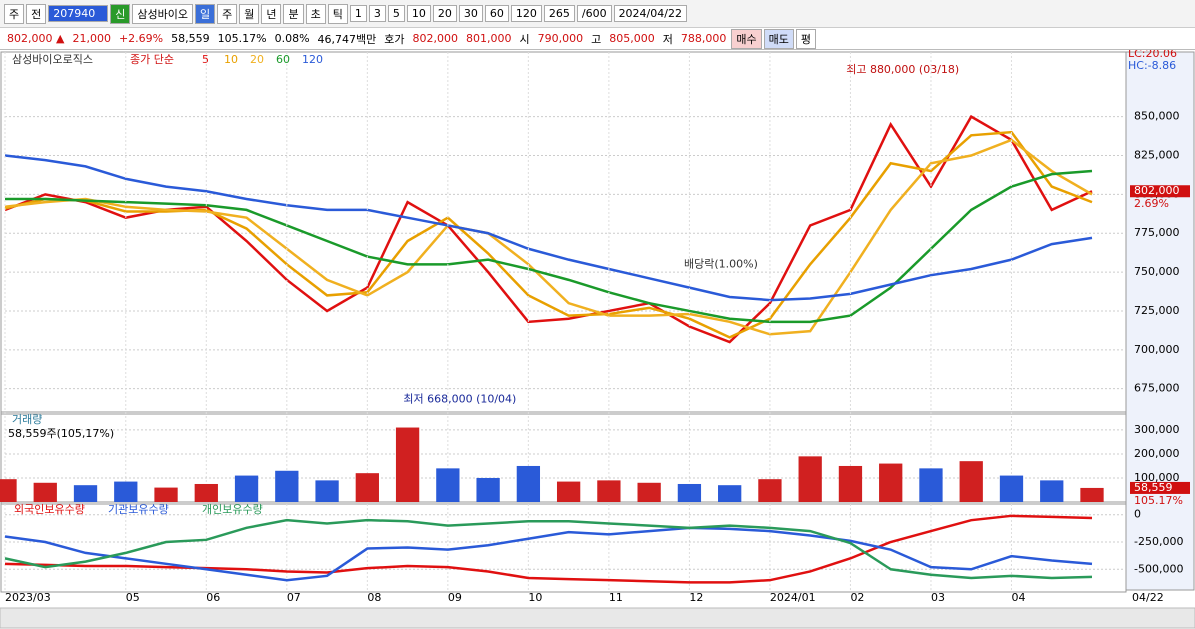 The height and width of the screenshot is (629, 1195). Describe the element at coordinates (1157, 453) in the screenshot. I see `y-tick-label: 200,000` at that location.